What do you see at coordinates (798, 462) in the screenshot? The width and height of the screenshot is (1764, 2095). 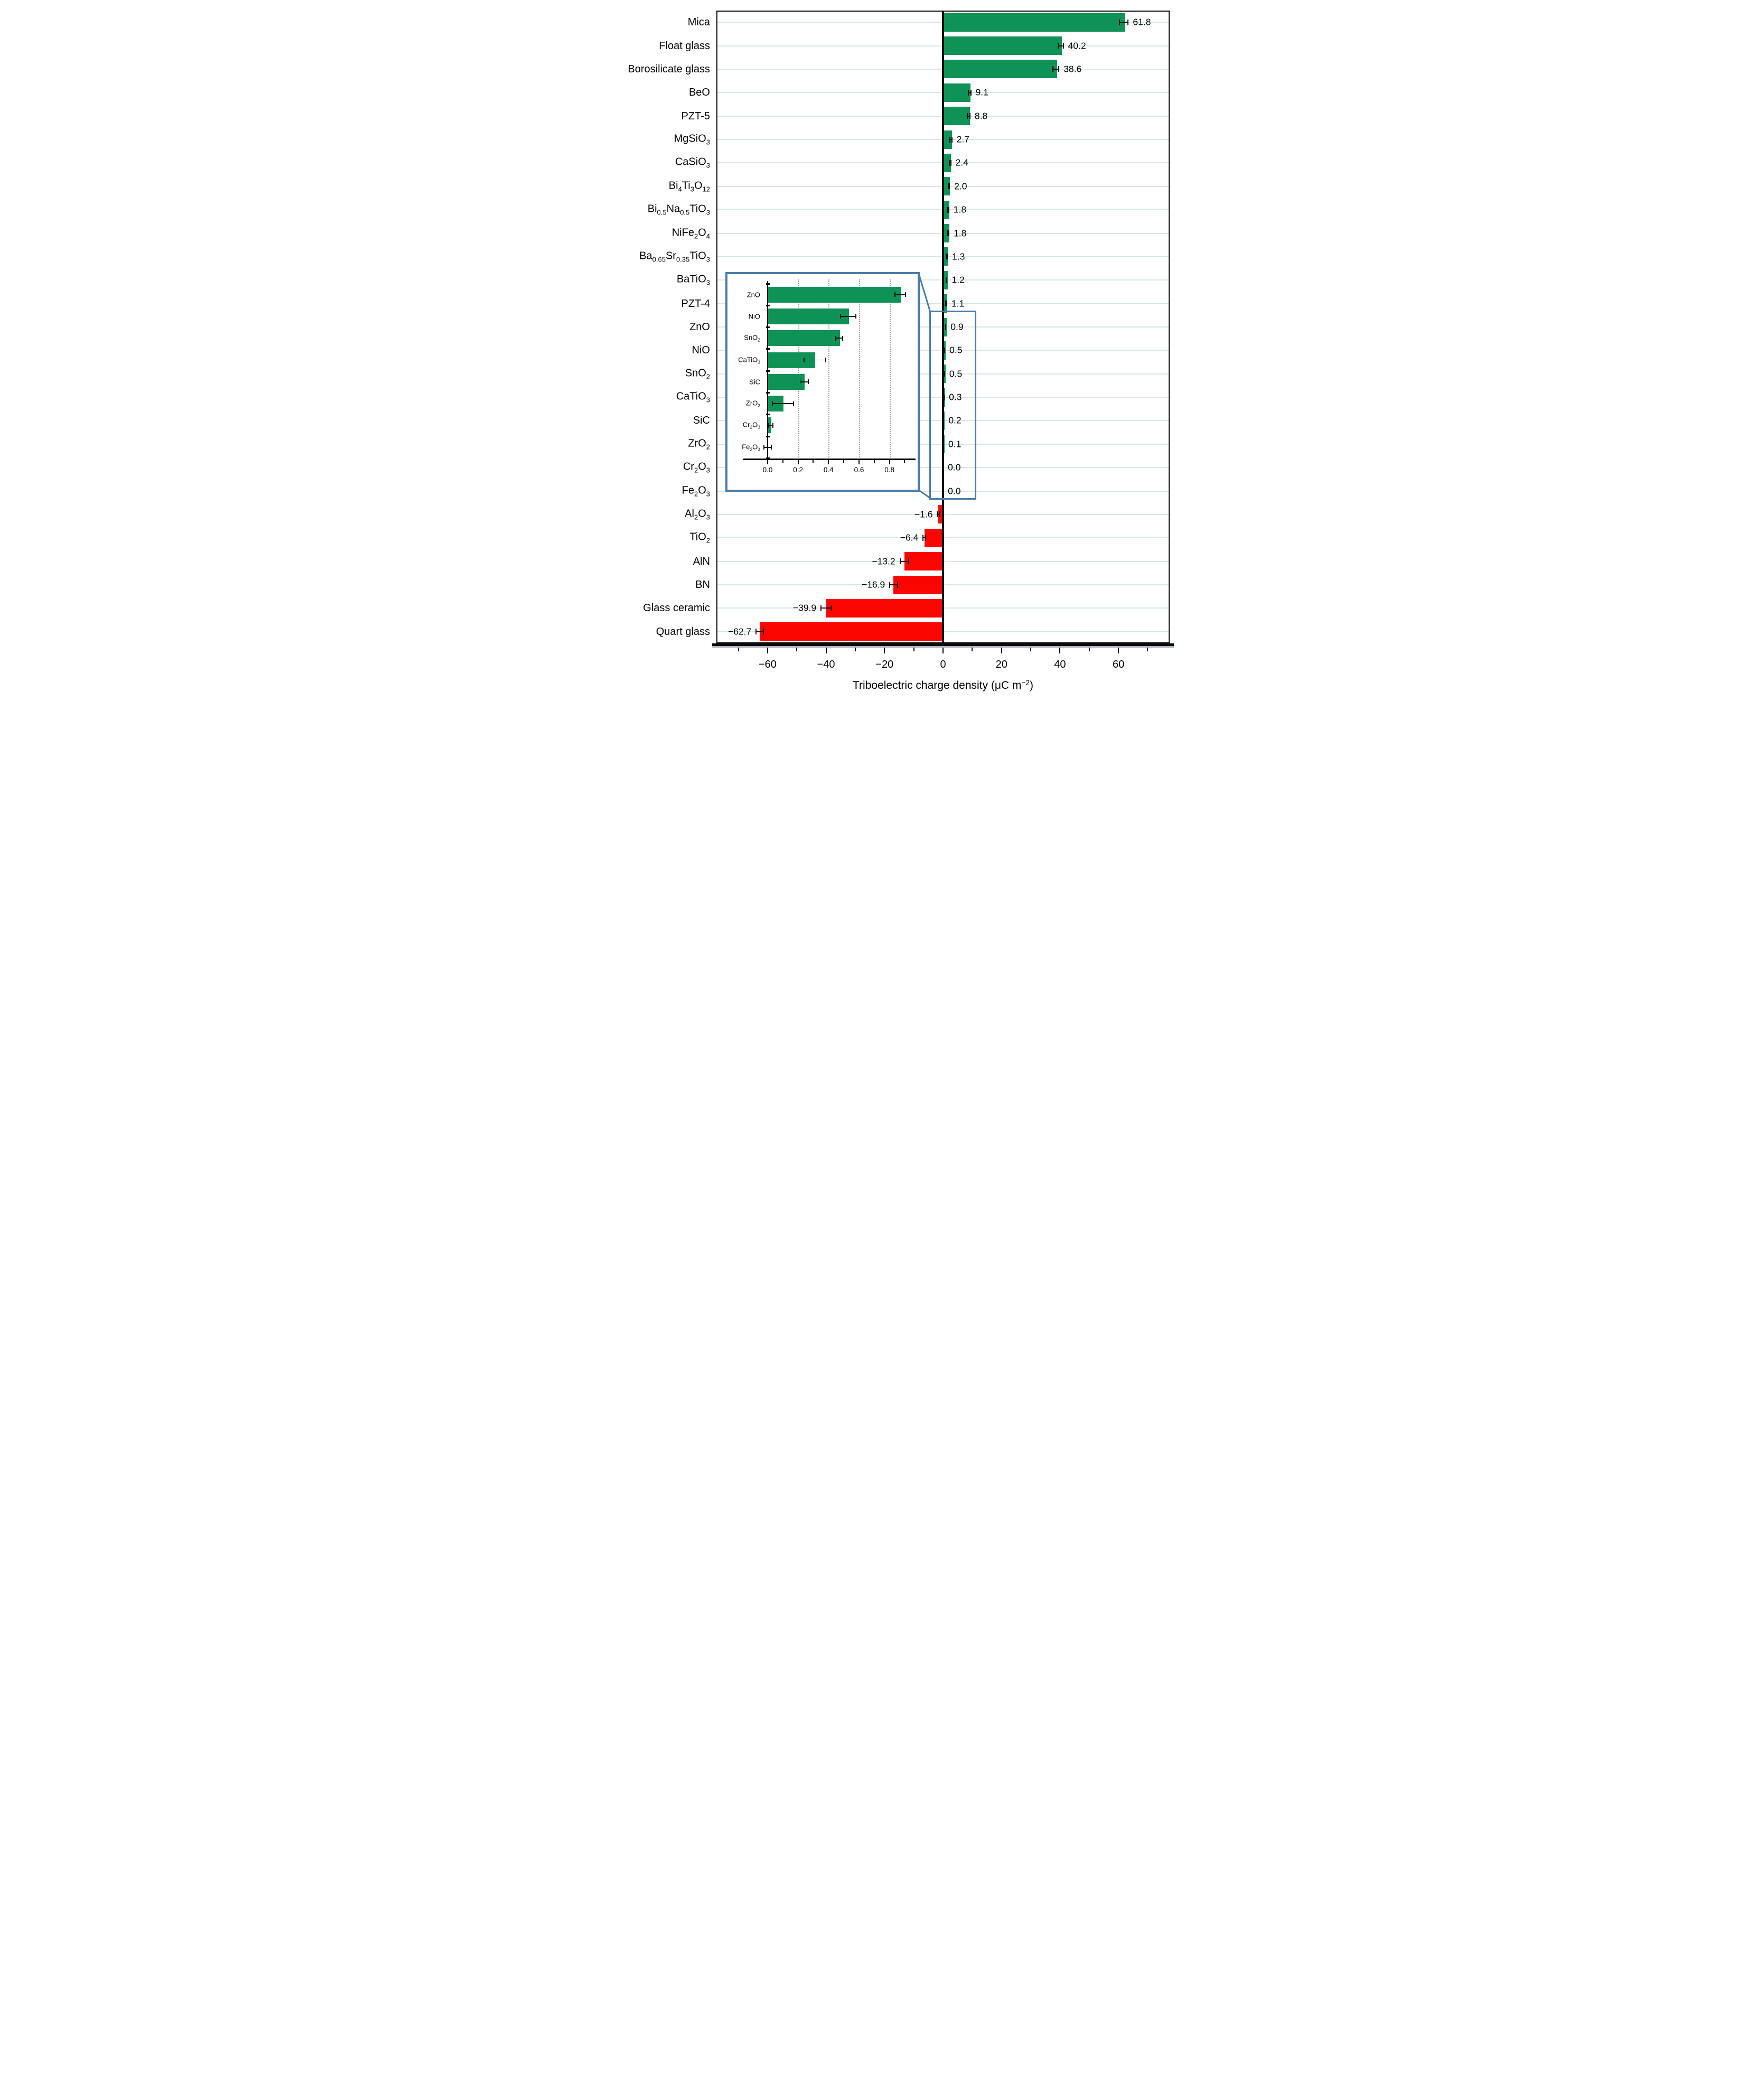 I see `inset-x-major-tick` at bounding box center [798, 462].